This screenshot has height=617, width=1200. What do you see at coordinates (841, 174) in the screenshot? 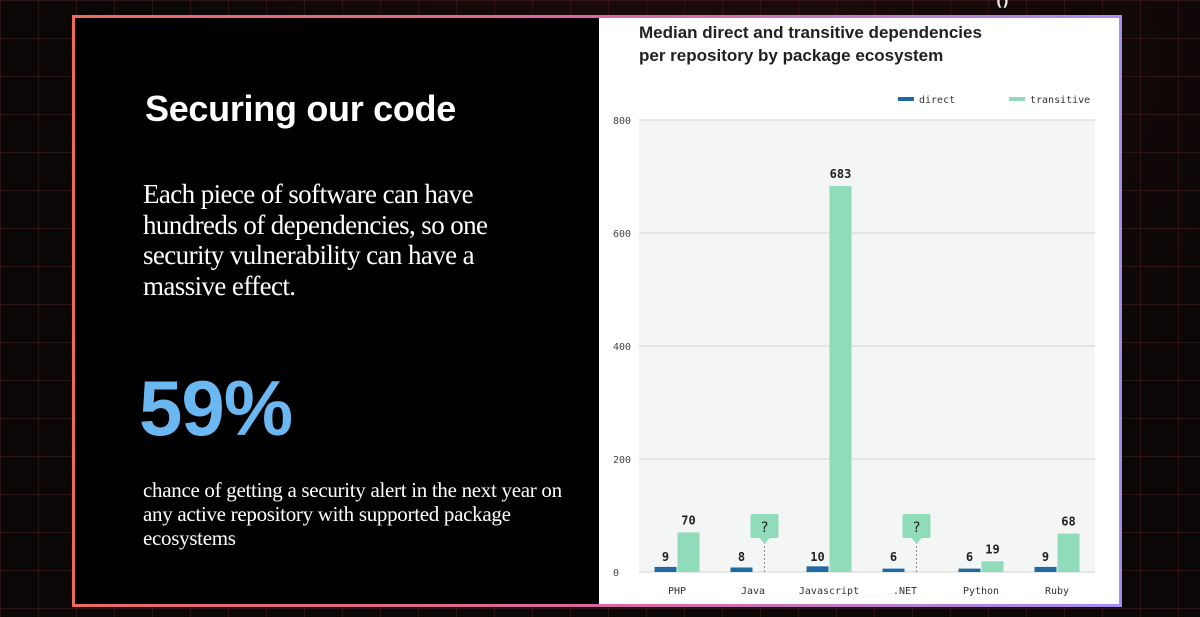
I see `data-label-transitive: 683` at bounding box center [841, 174].